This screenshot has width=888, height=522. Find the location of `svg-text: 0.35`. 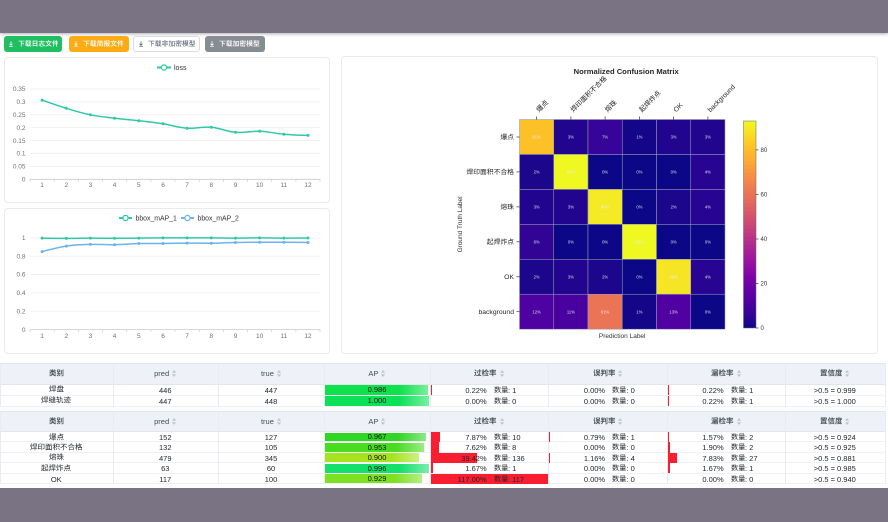

svg-text: 0.35 is located at coordinates (19, 89).